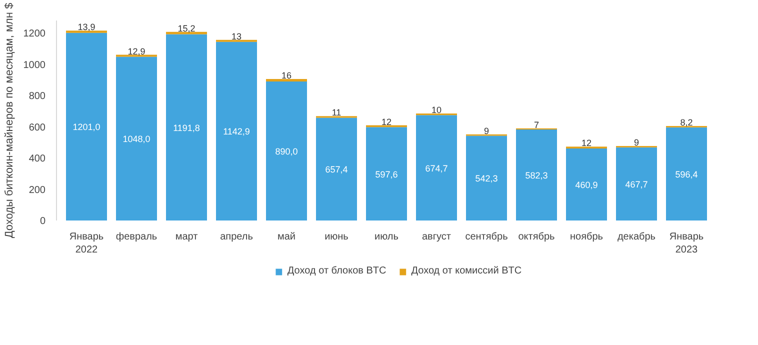  I want to click on data-label: 16, so click(286, 75).